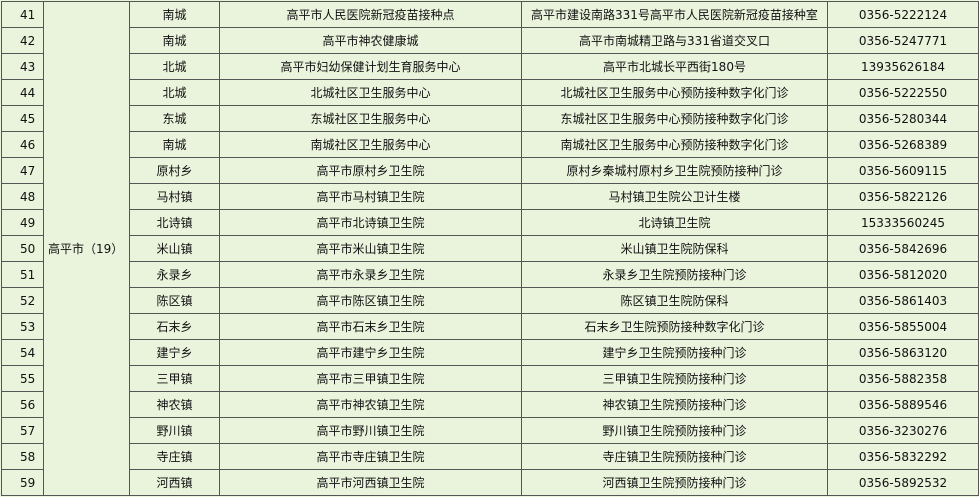  Describe the element at coordinates (174, 118) in the screenshot. I see `town: 东城` at that location.